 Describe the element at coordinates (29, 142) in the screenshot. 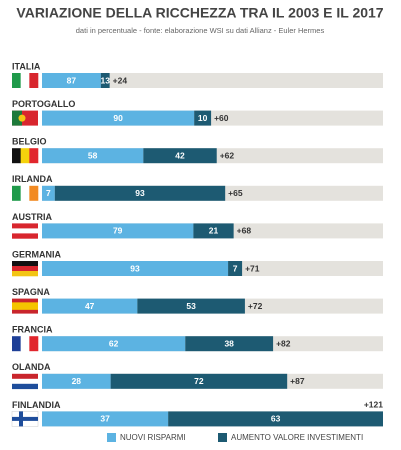

I see `category-label: BELGIO` at that location.